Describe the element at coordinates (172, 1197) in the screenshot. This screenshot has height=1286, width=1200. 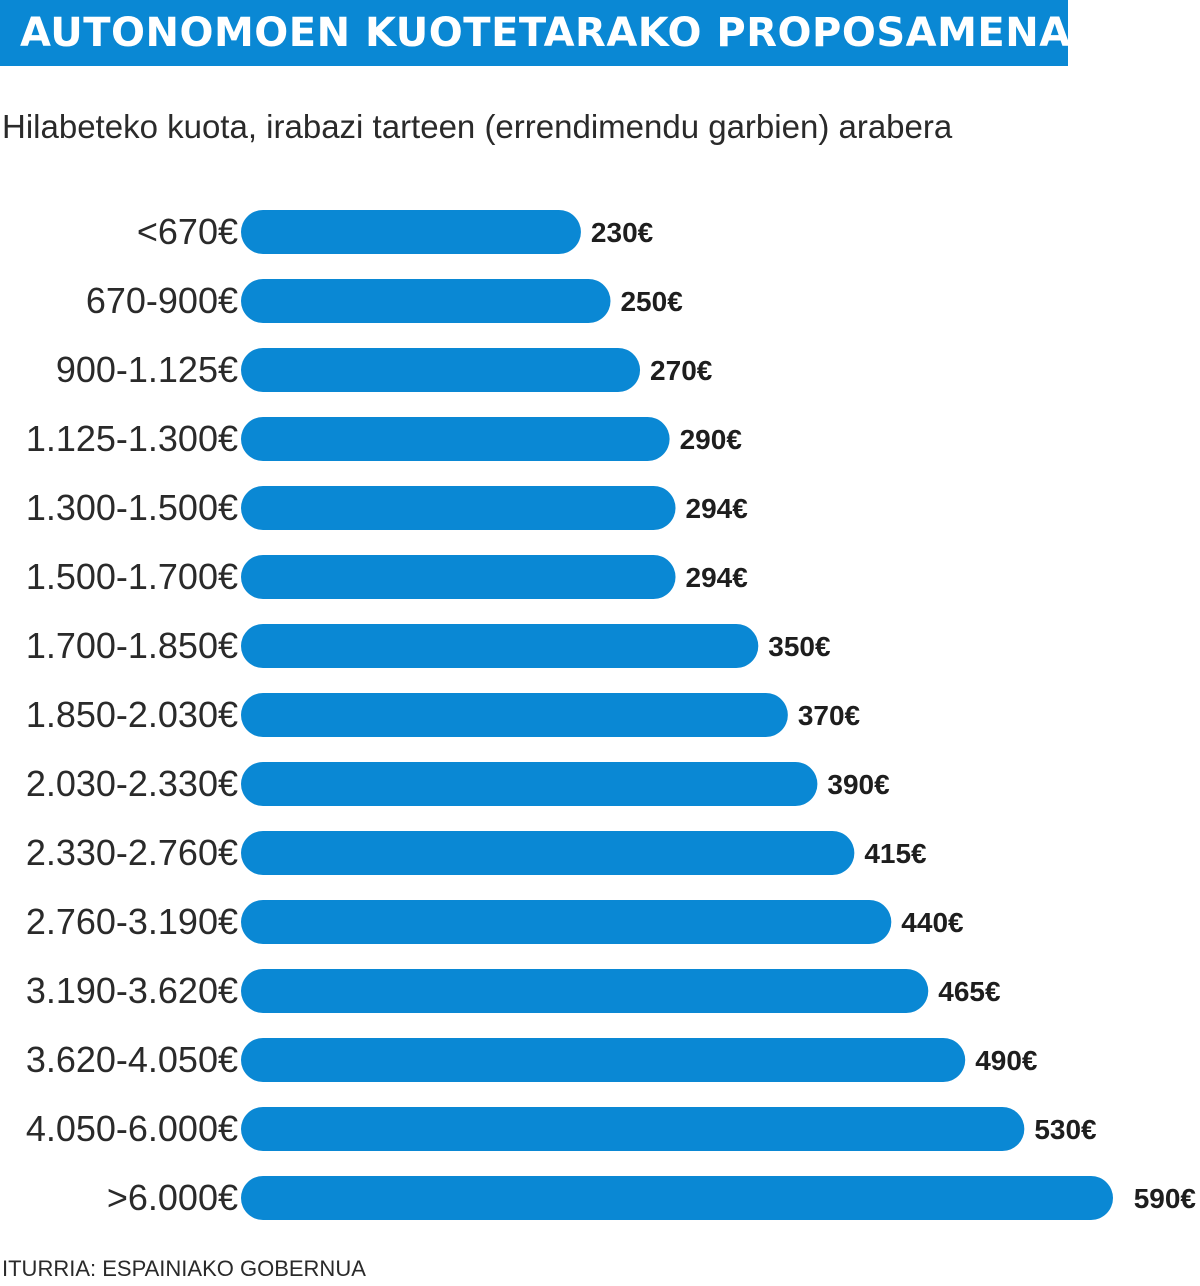
I see `category-label: >6.000€` at that location.